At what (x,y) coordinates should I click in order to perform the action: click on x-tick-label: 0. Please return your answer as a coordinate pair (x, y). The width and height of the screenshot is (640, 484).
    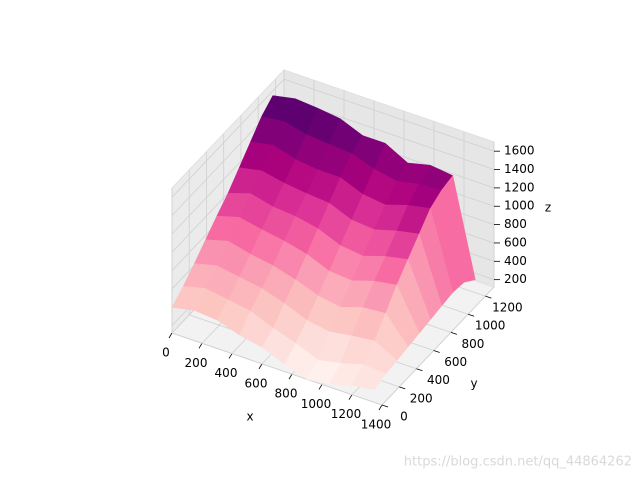
    Looking at the image, I should click on (166, 353).